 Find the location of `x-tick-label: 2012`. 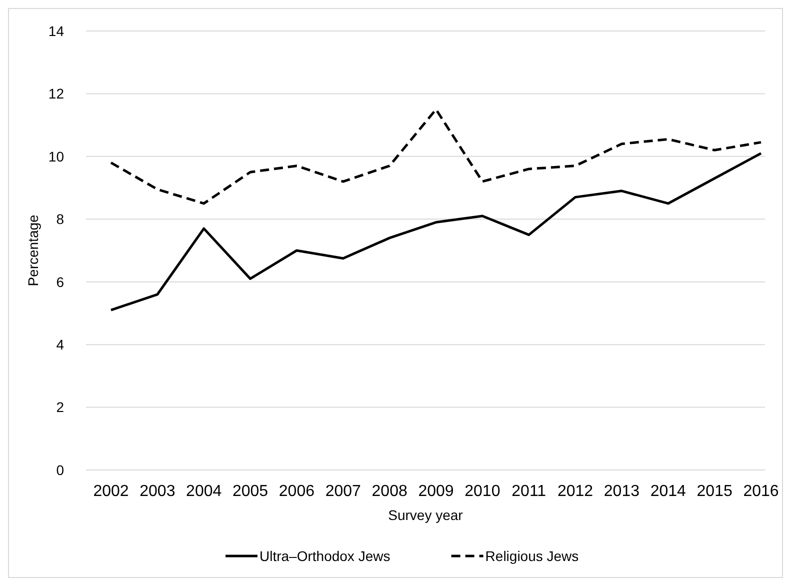

x-tick-label: 2012 is located at coordinates (575, 491).